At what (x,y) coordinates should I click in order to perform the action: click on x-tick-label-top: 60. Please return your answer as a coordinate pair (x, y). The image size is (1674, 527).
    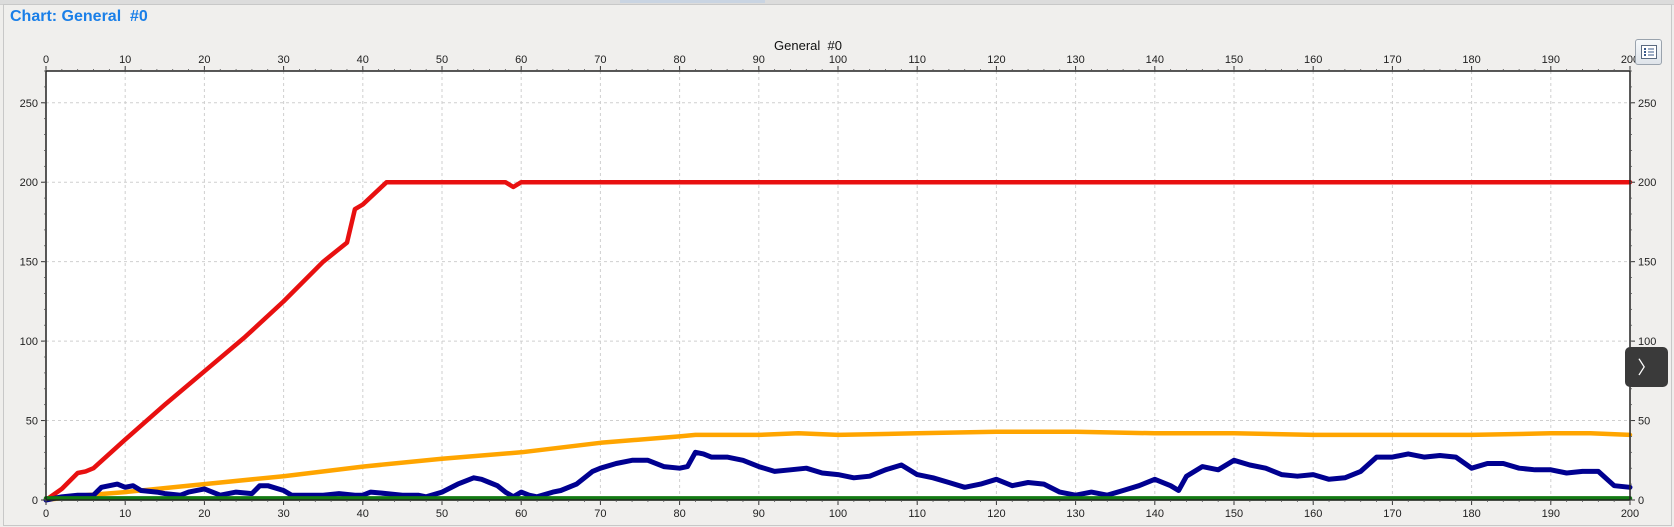
    Looking at the image, I should click on (521, 60).